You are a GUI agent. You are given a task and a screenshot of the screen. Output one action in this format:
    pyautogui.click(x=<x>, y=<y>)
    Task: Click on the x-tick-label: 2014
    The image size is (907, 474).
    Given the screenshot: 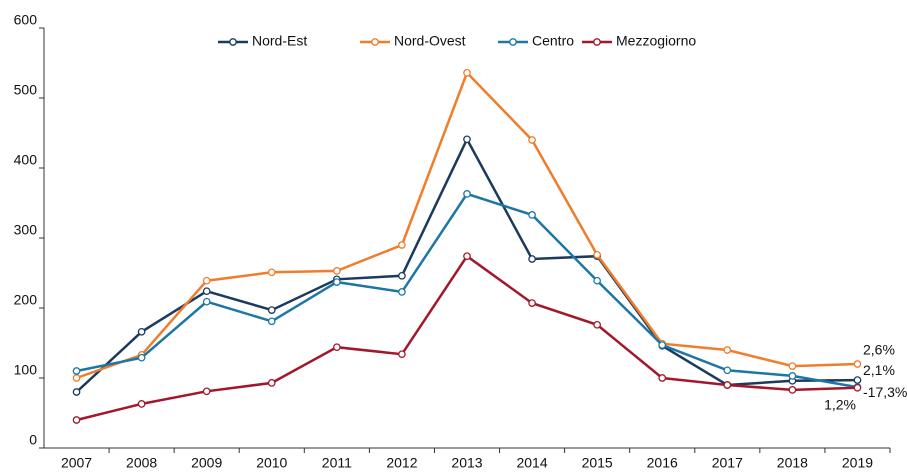 What is the action you would take?
    pyautogui.click(x=531, y=463)
    